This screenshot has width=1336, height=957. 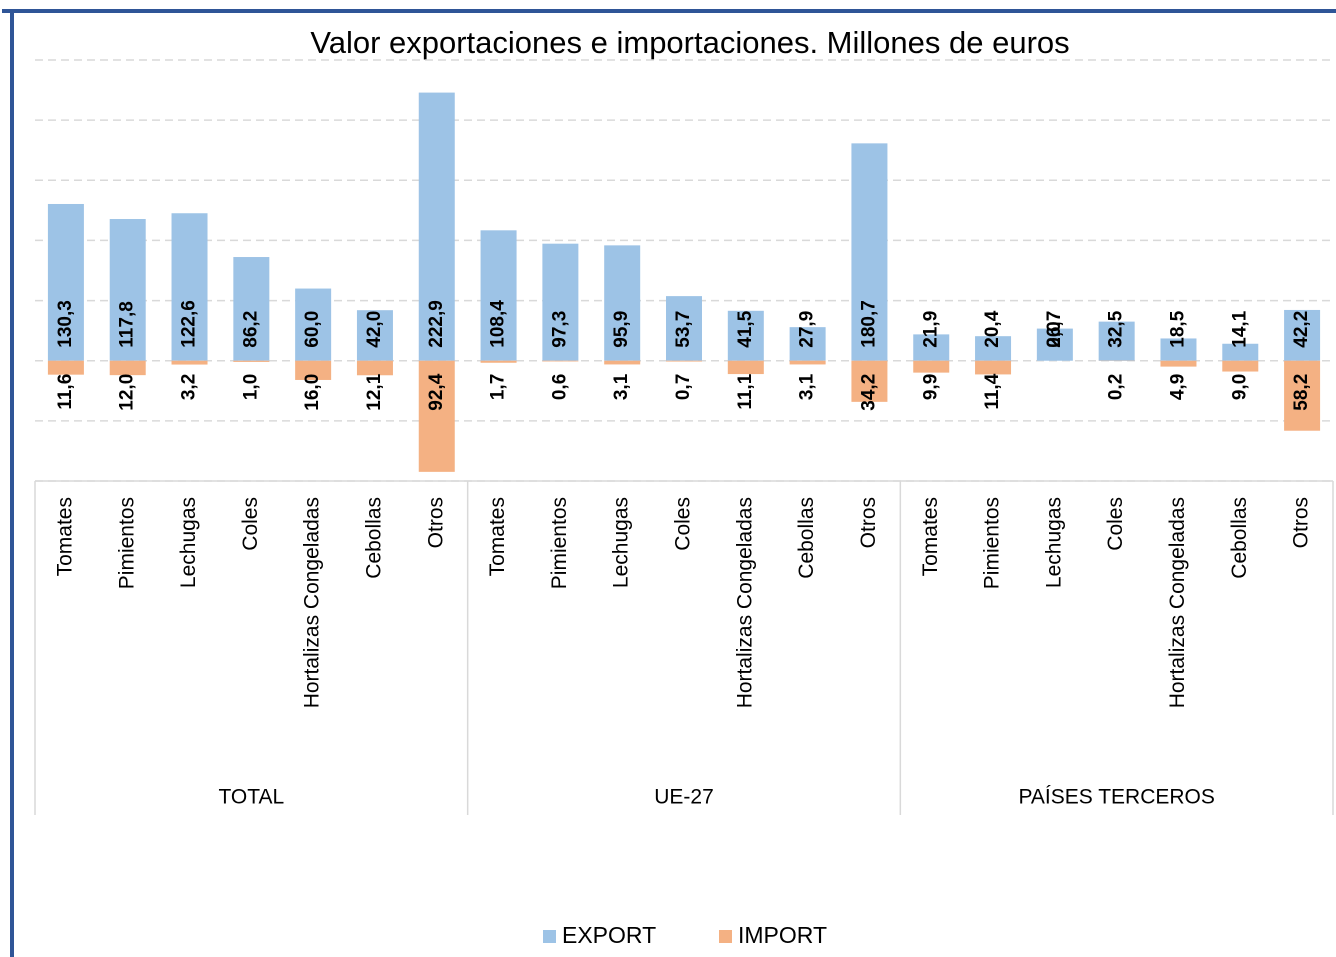 What do you see at coordinates (609, 935) in the screenshot?
I see `legend-label: EXPORT` at bounding box center [609, 935].